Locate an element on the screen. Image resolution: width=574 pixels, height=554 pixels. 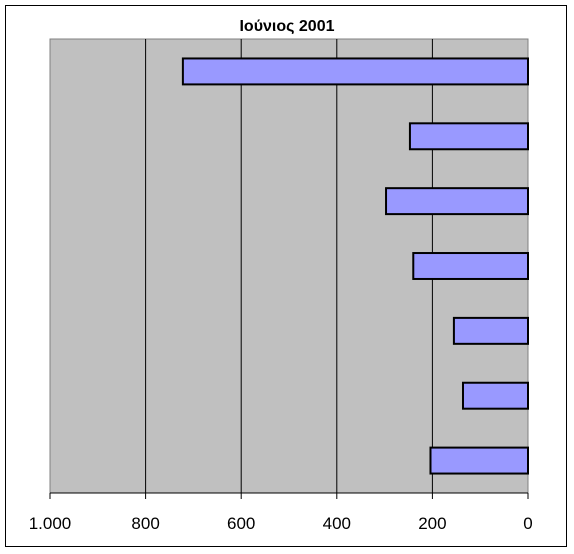
x-tick-label: 0 is located at coordinates (527, 523).